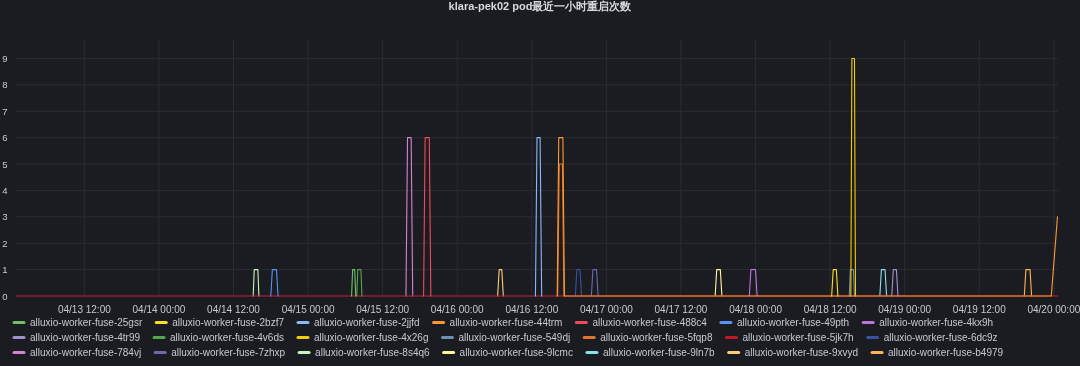  What do you see at coordinates (540, 6) in the screenshot?
I see `chart-title: klara-pek02 pod最近一小时重启次数` at bounding box center [540, 6].